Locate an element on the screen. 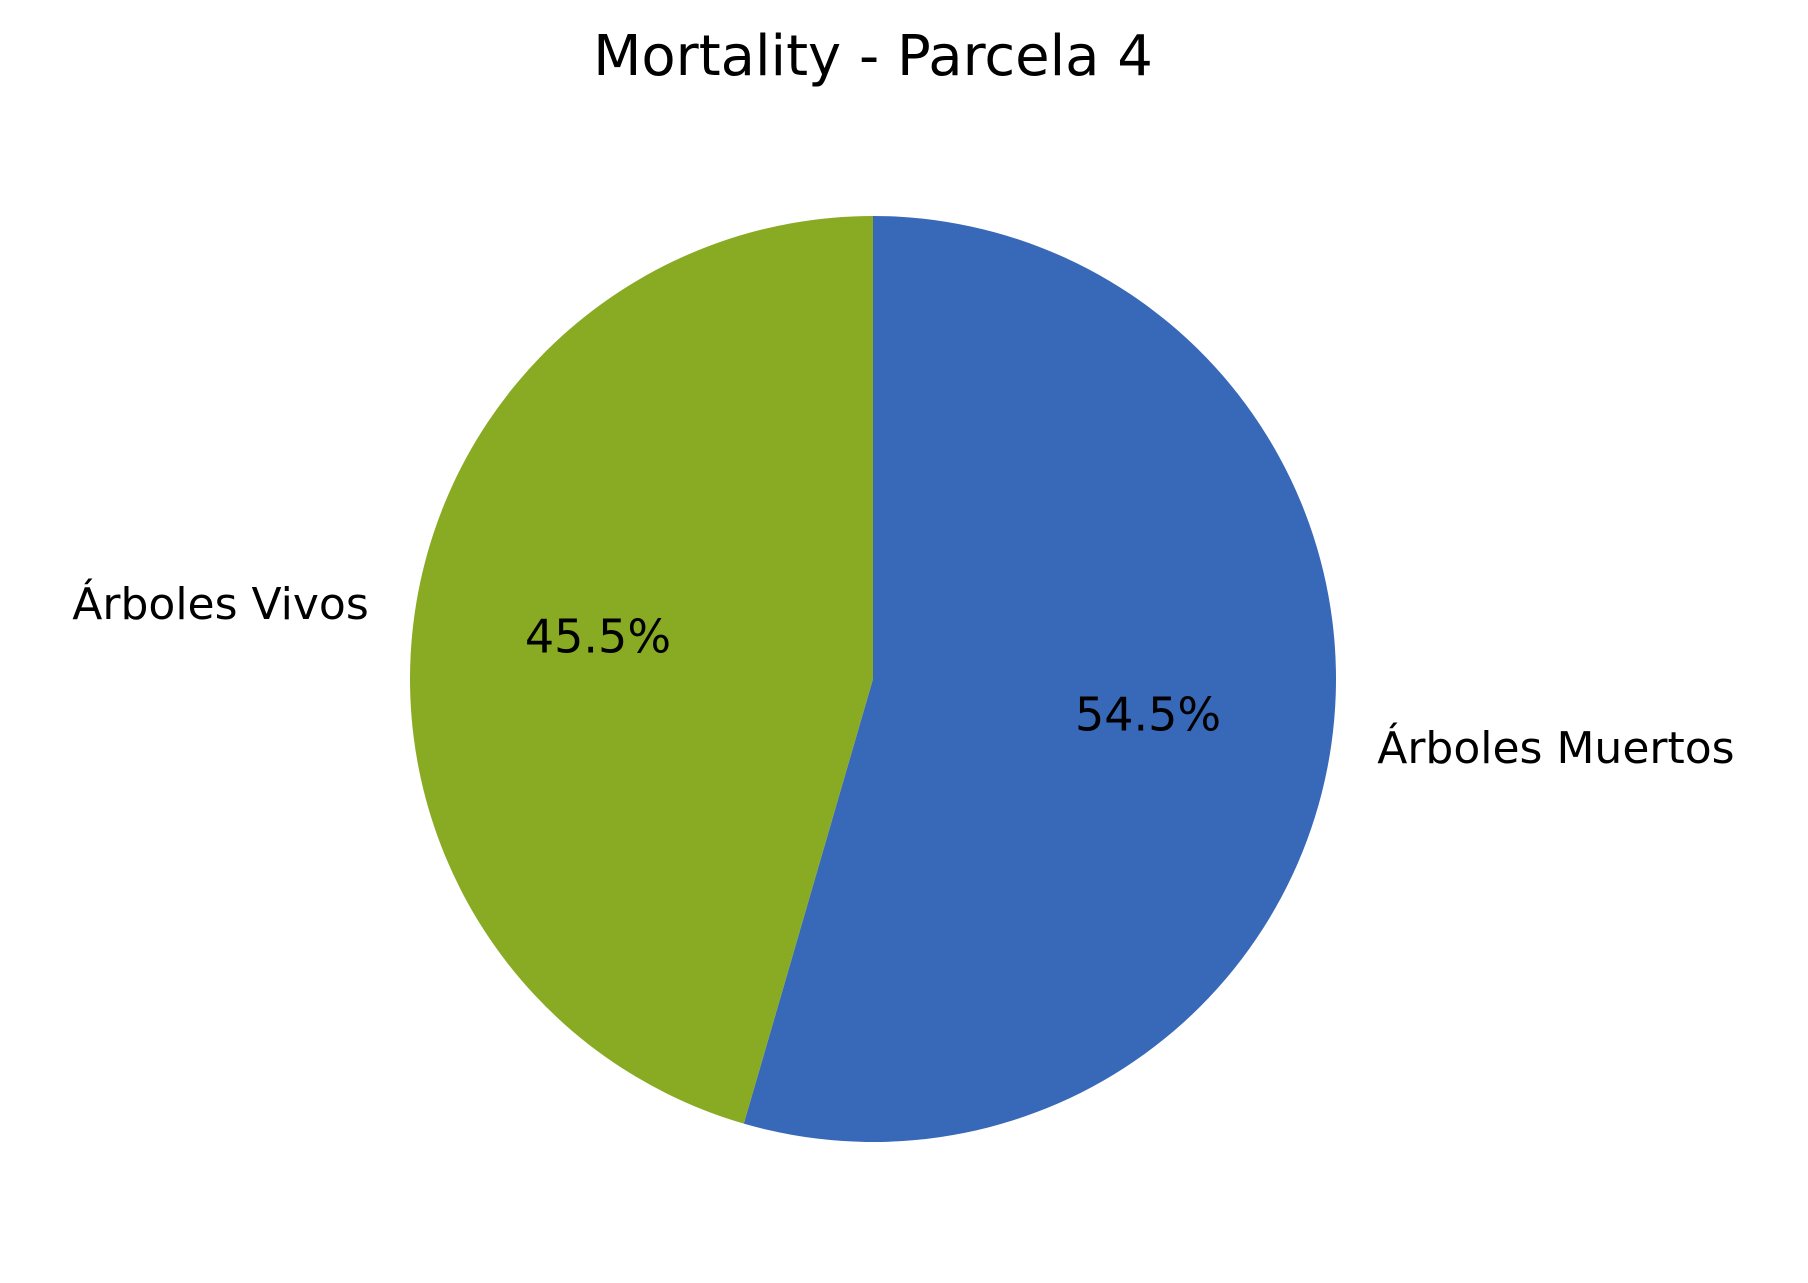 The width and height of the screenshot is (1808, 1283). pie-labels: Árboles Muertos 54.5% Árboles Vivos 45.5% is located at coordinates (903, 675).